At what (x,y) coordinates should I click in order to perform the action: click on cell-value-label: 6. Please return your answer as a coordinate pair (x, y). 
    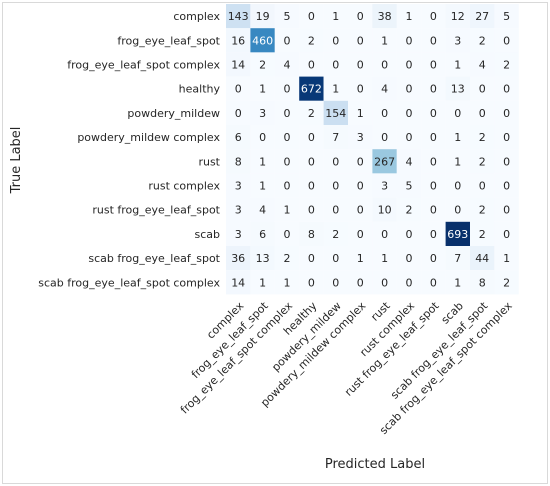
    Looking at the image, I should click on (262, 234).